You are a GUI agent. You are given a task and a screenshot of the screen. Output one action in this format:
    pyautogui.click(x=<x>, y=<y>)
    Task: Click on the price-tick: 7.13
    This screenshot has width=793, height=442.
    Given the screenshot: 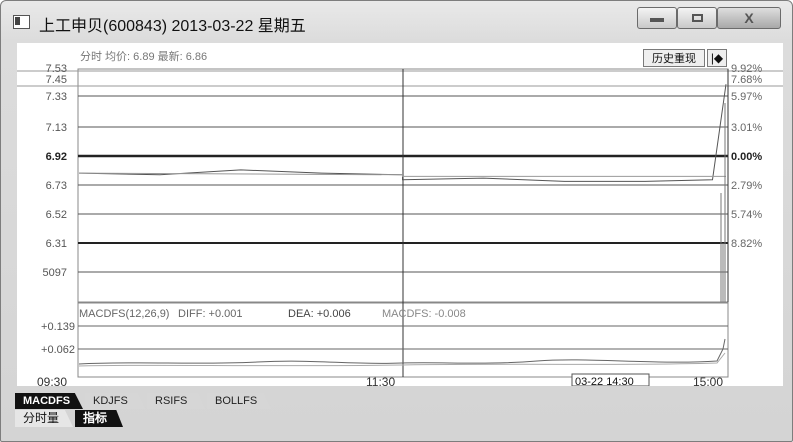 What is the action you would take?
    pyautogui.click(x=56, y=128)
    